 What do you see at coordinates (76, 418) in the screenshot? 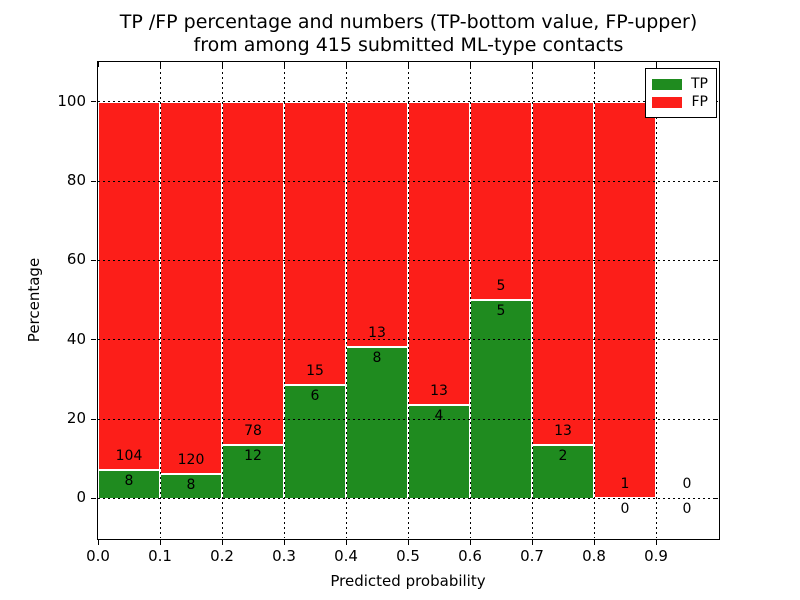
I see `y-tick-label: 20` at bounding box center [76, 418].